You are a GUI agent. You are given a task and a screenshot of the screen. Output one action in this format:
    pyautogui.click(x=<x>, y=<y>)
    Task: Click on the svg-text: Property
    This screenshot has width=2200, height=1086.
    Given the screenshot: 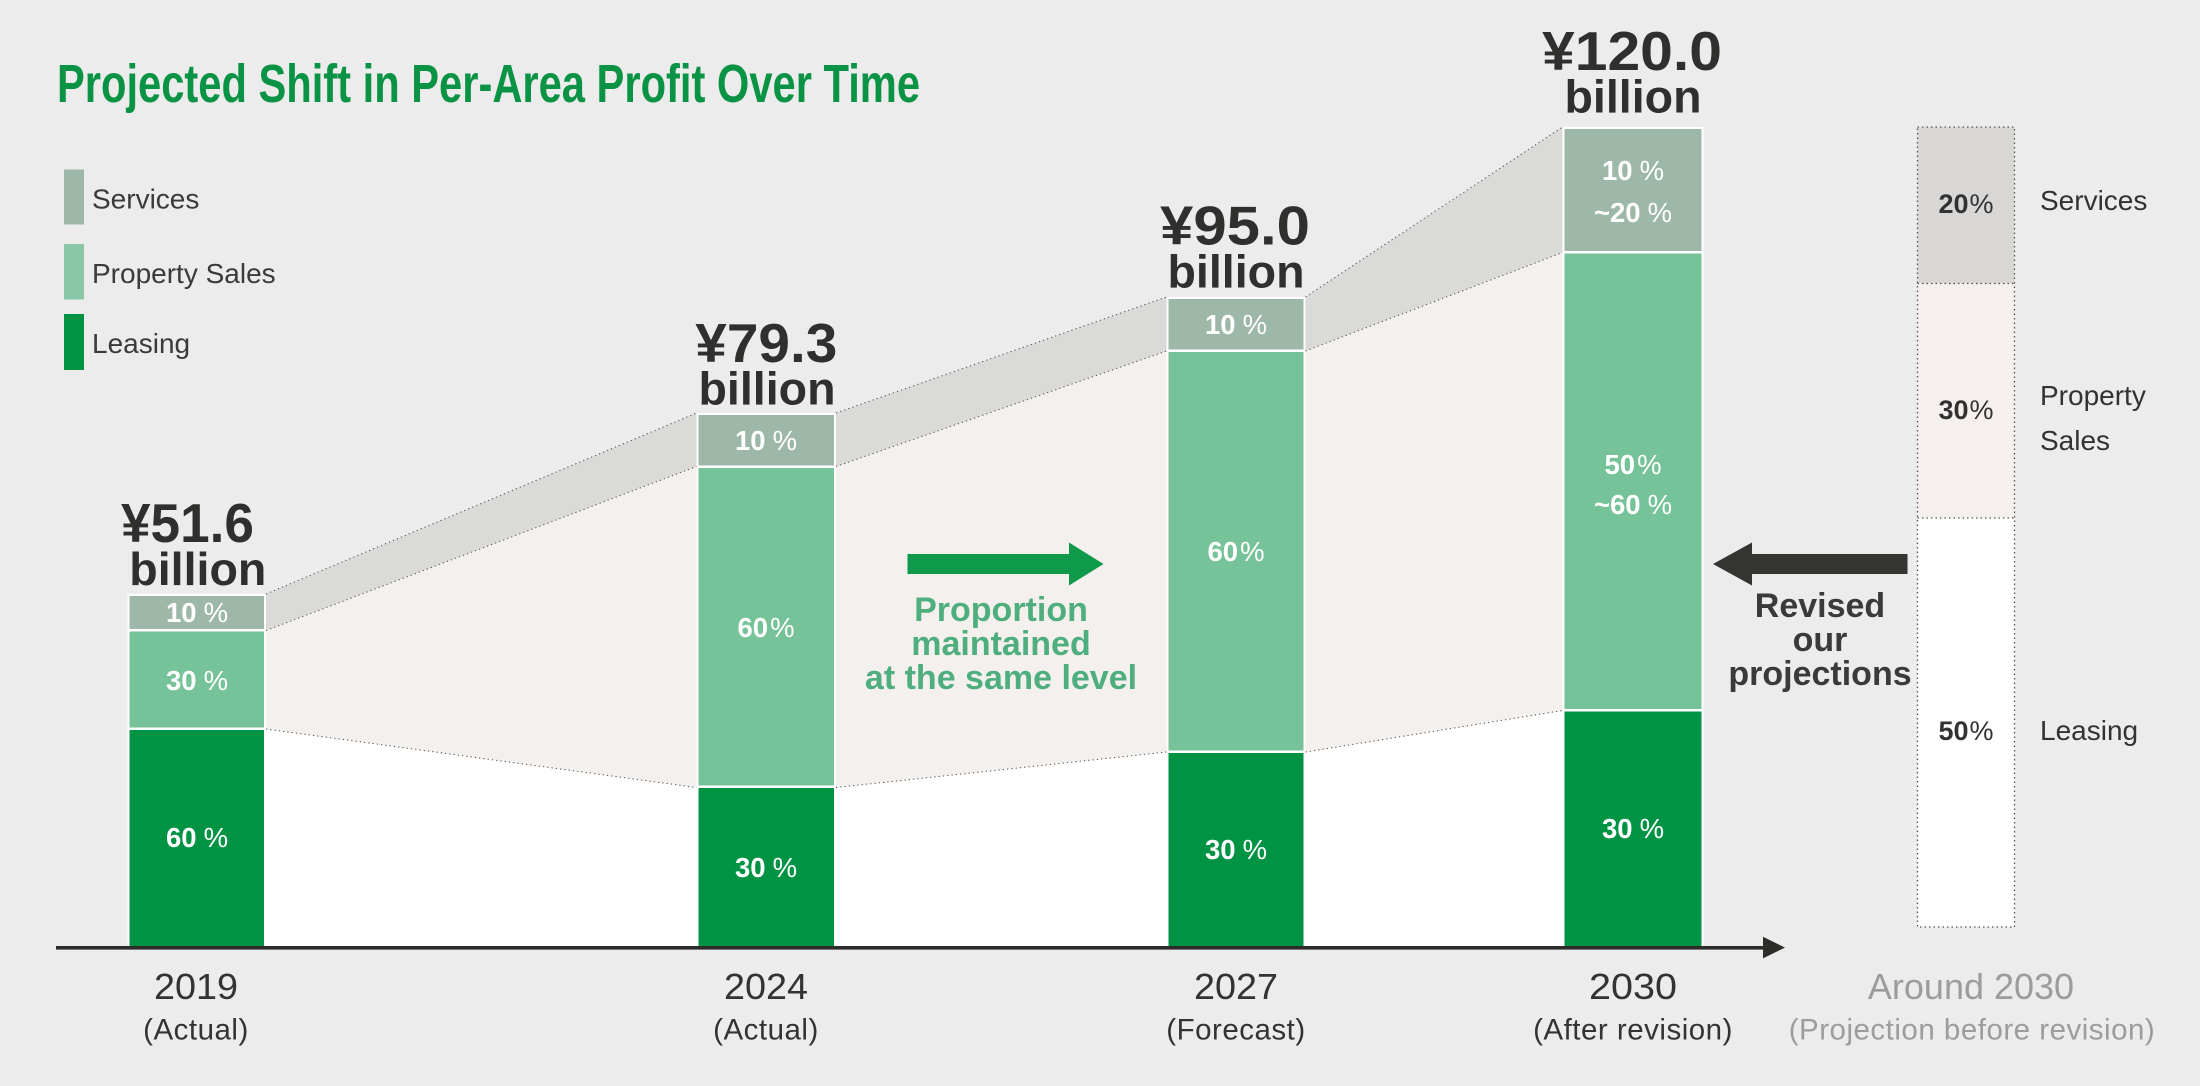 What is the action you would take?
    pyautogui.click(x=2093, y=395)
    